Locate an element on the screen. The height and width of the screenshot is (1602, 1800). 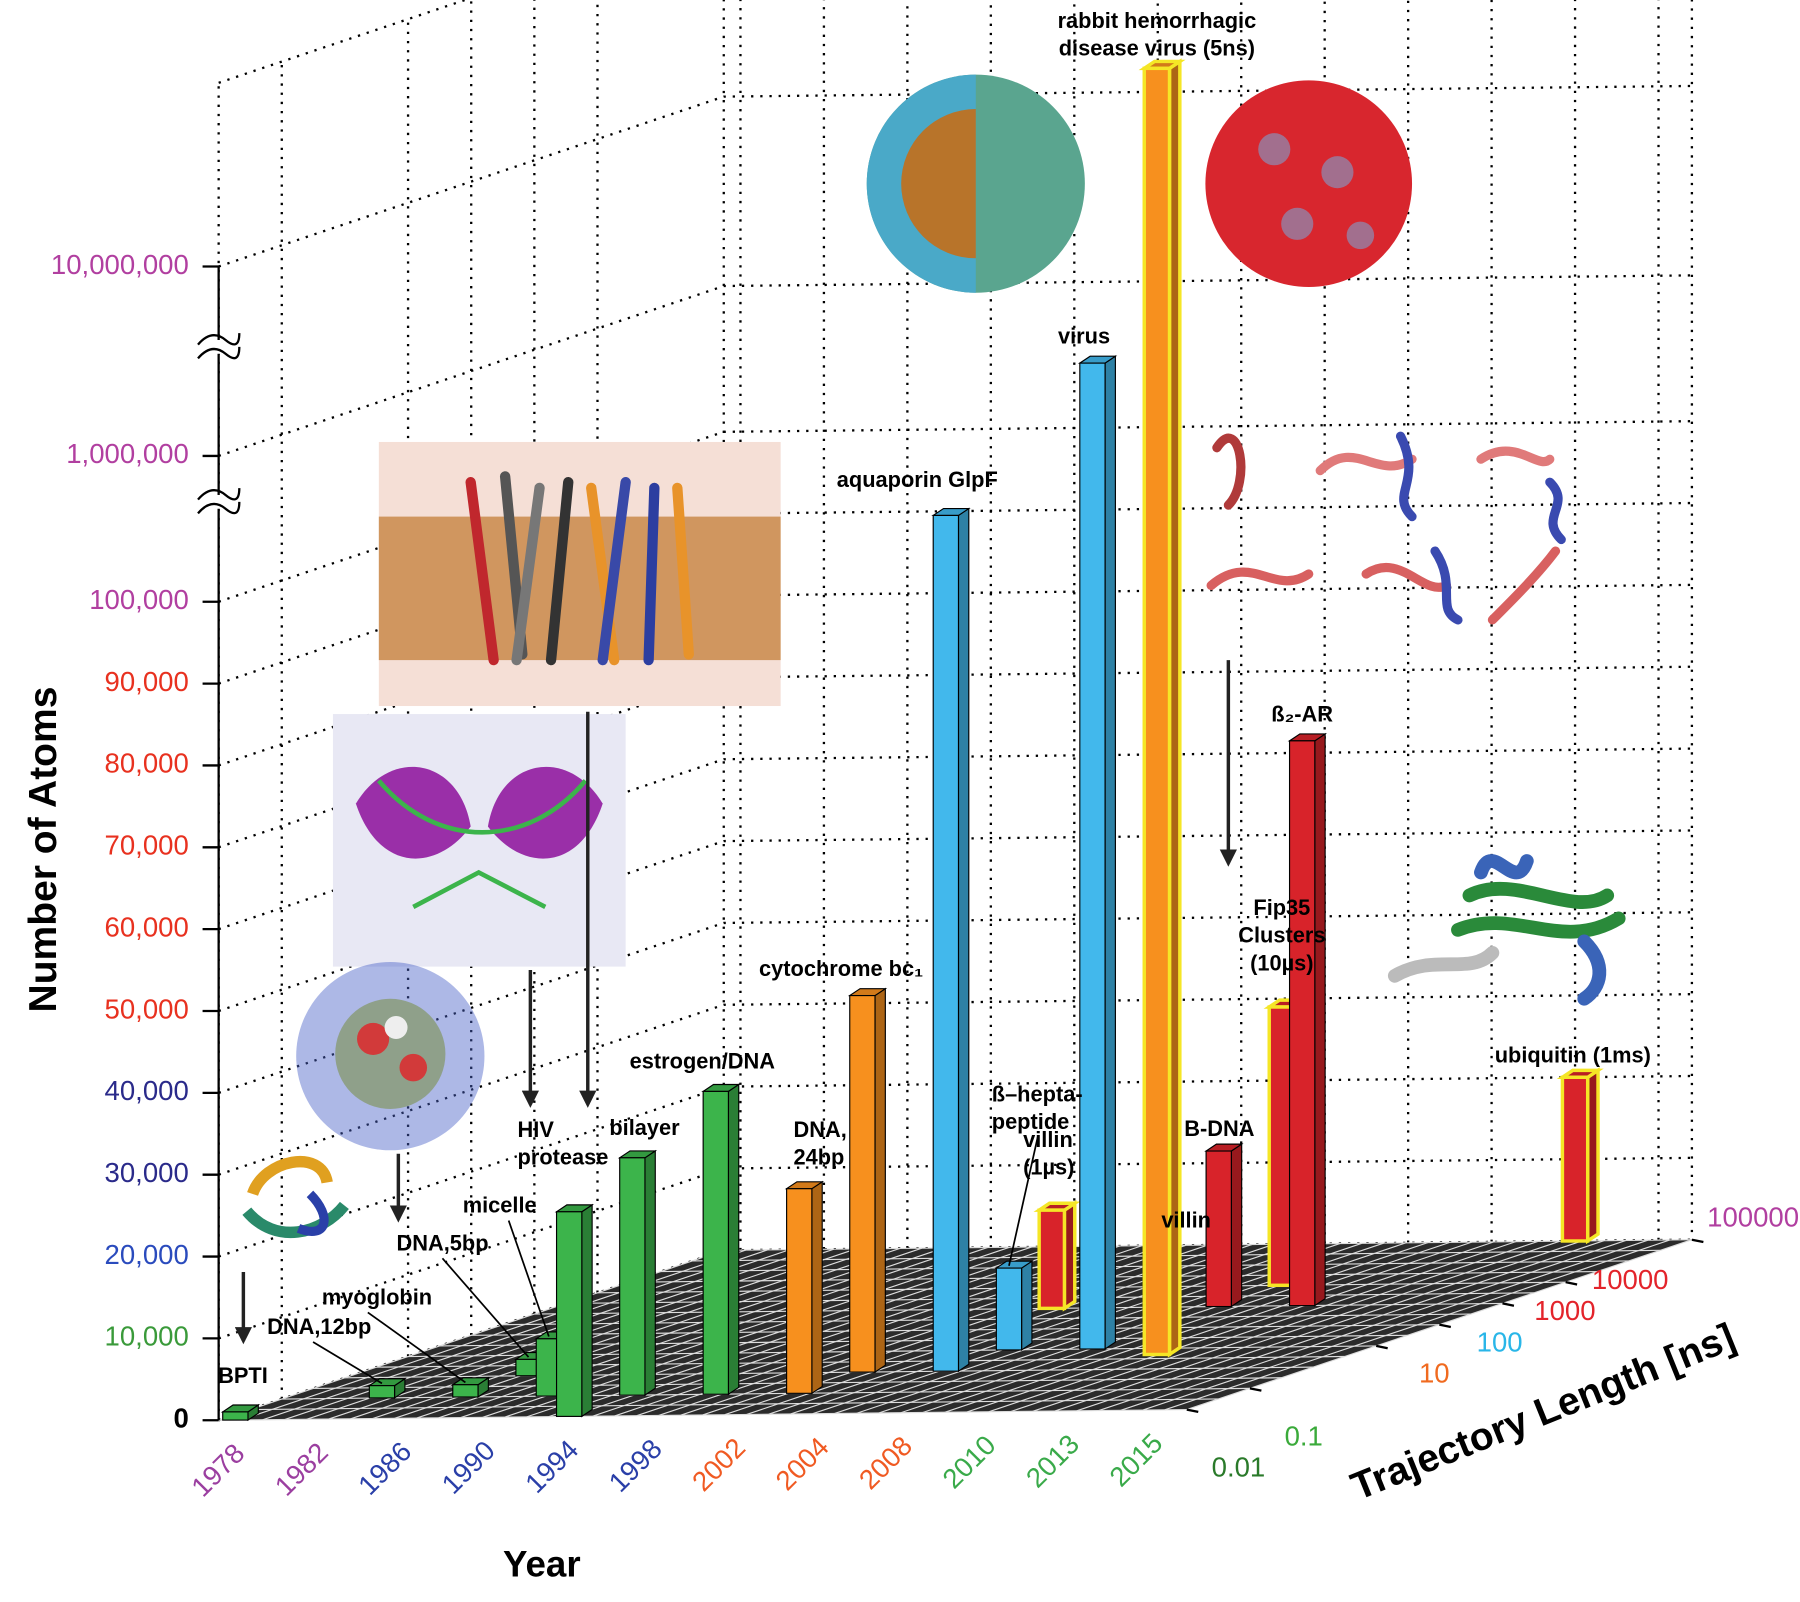
y-tick-label: 90,000 is located at coordinates (147, 681).